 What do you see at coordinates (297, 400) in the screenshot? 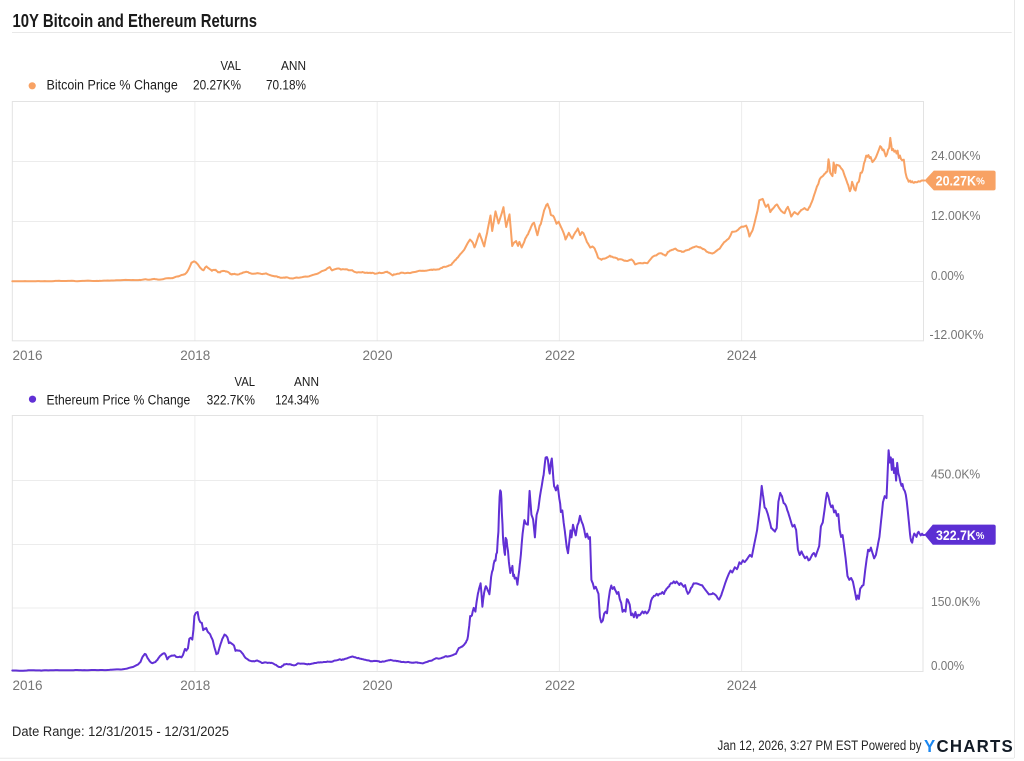
I see `svg-text: 124.34%` at bounding box center [297, 400].